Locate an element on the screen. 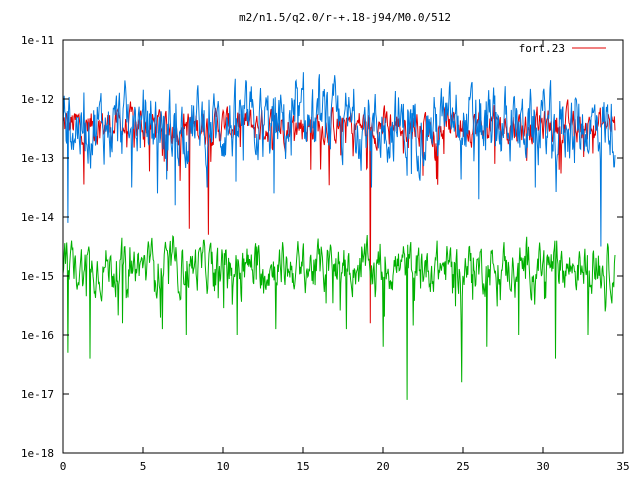 The image size is (640, 480). legend: fort.23 is located at coordinates (562, 48).